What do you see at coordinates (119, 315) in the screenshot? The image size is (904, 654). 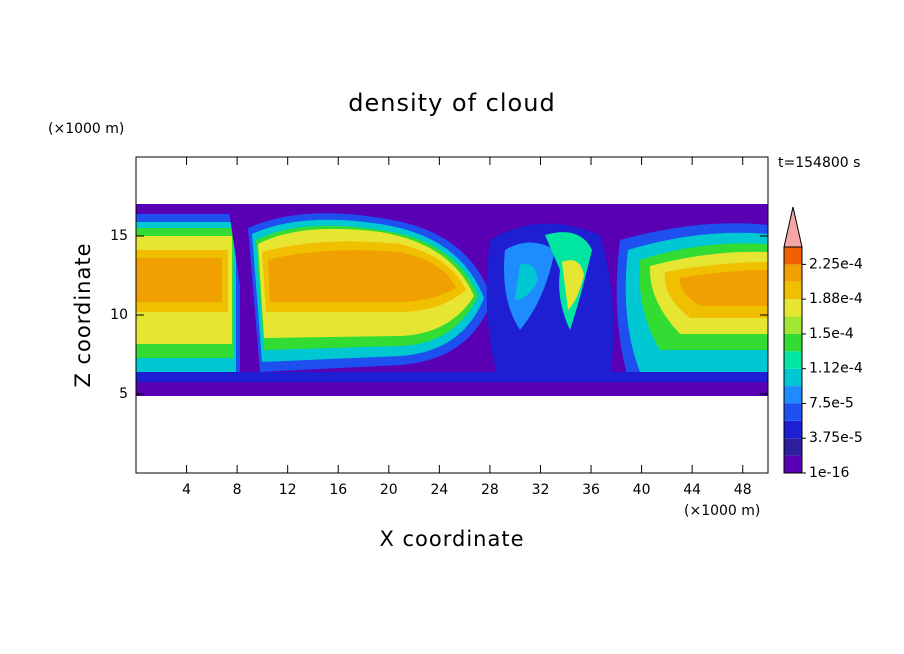 I see `y-tick-label: 10` at bounding box center [119, 315].